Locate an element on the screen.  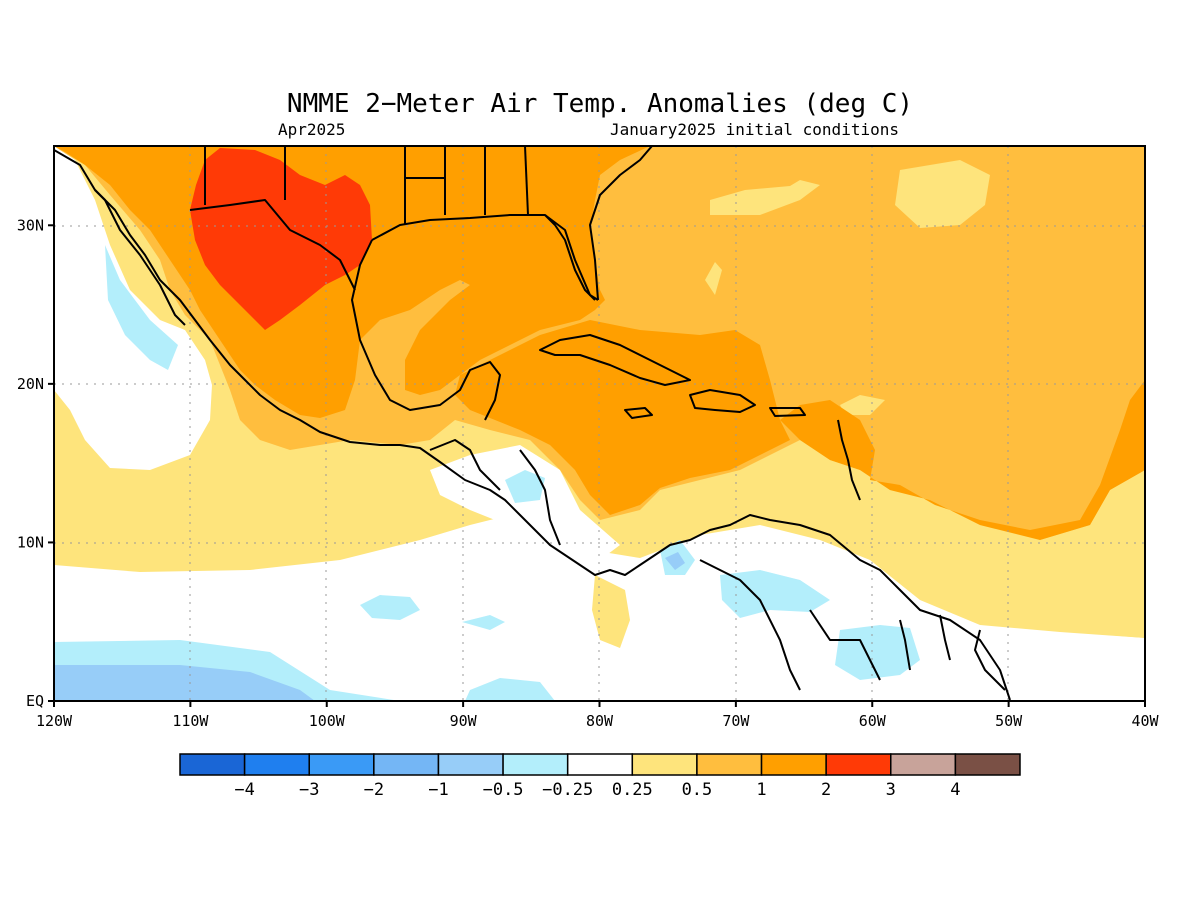
lon-tick-label: 120W is located at coordinates (54, 721).